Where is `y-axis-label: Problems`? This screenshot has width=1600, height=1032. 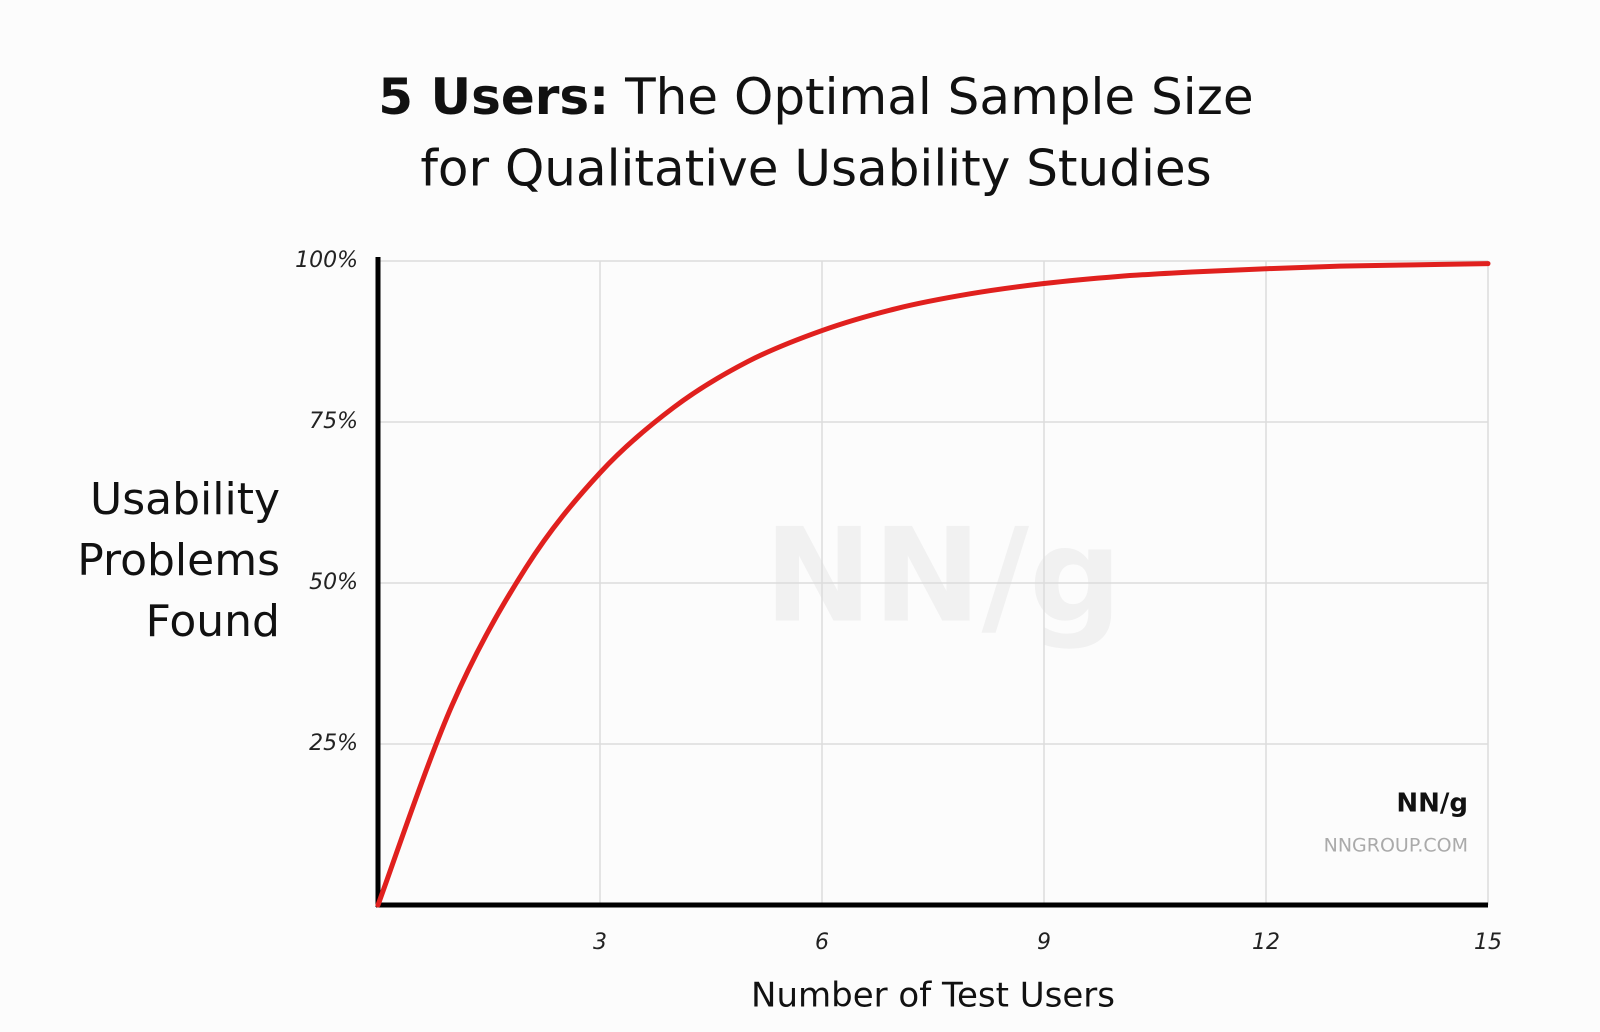
y-axis-label: Problems is located at coordinates (178, 560).